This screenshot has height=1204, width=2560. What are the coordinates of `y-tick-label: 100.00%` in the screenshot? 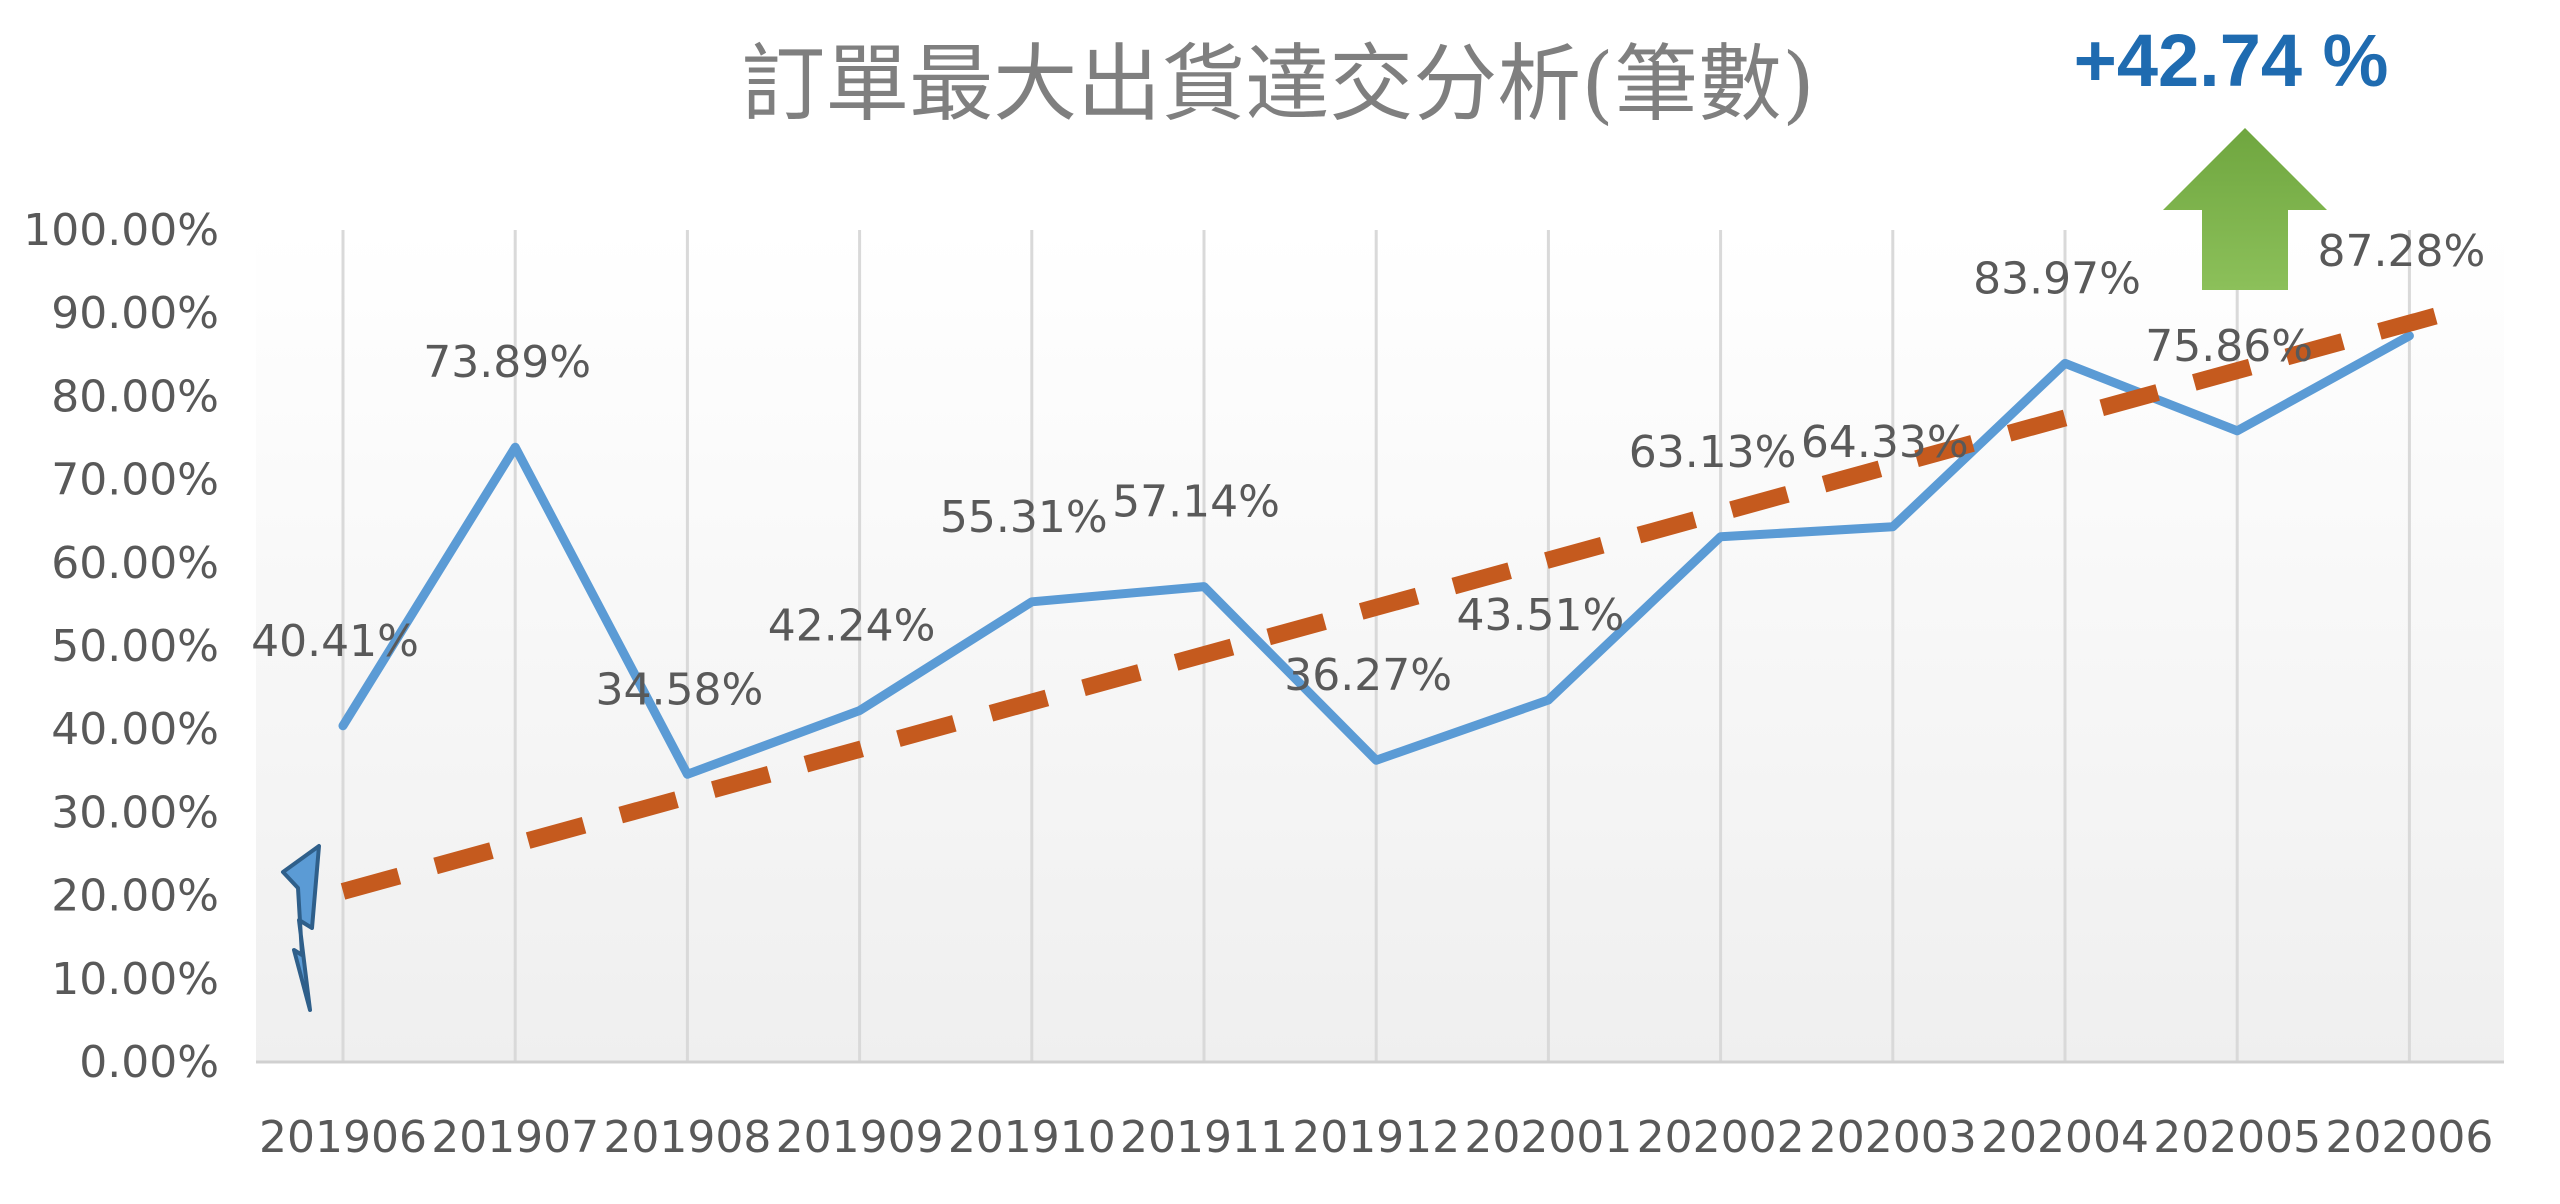 It's located at (121, 230).